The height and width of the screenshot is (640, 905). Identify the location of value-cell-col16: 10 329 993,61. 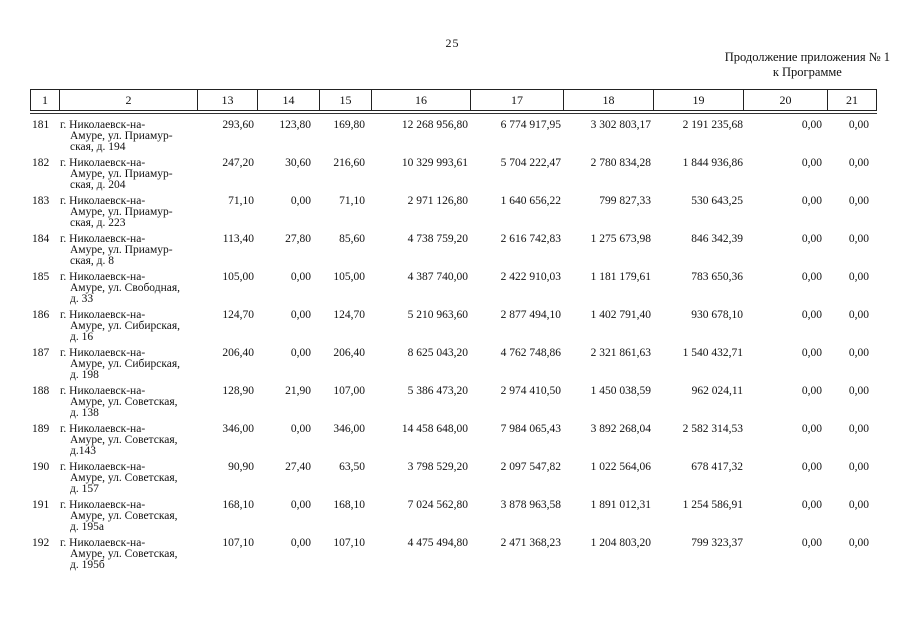
(434, 163).